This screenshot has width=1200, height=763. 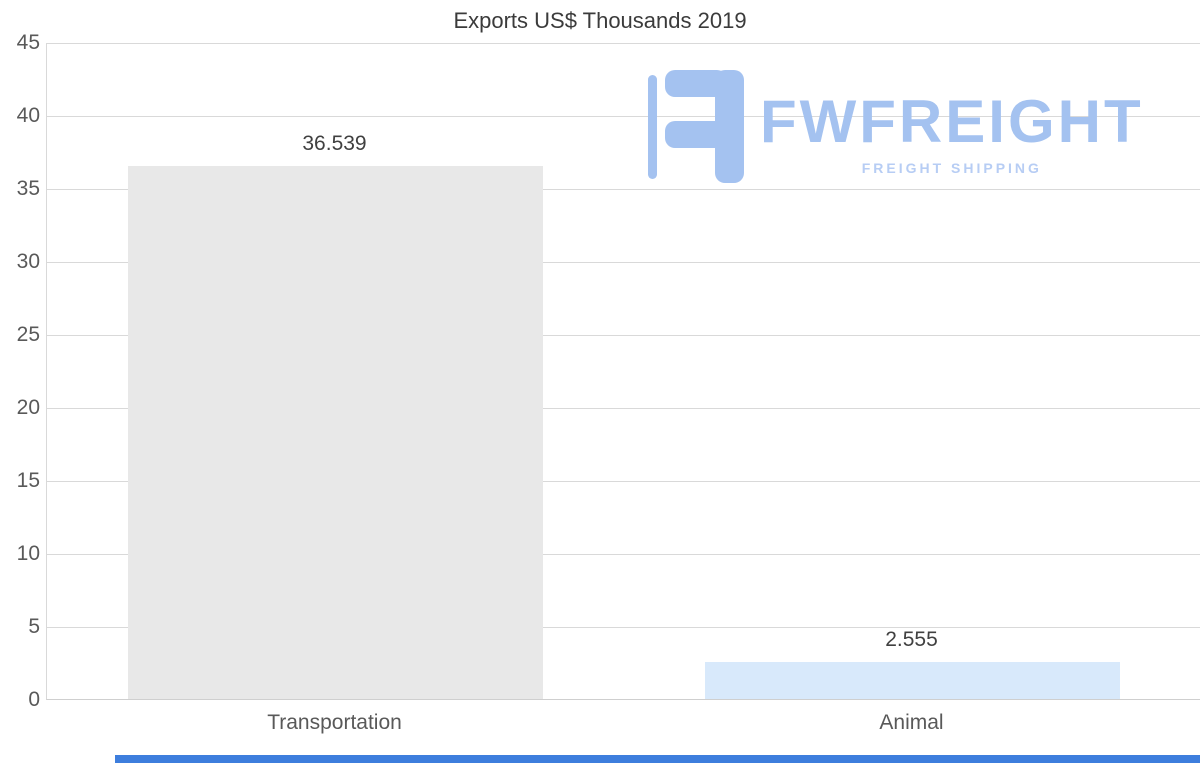 What do you see at coordinates (911, 639) in the screenshot?
I see `bar-value-label: 2.555` at bounding box center [911, 639].